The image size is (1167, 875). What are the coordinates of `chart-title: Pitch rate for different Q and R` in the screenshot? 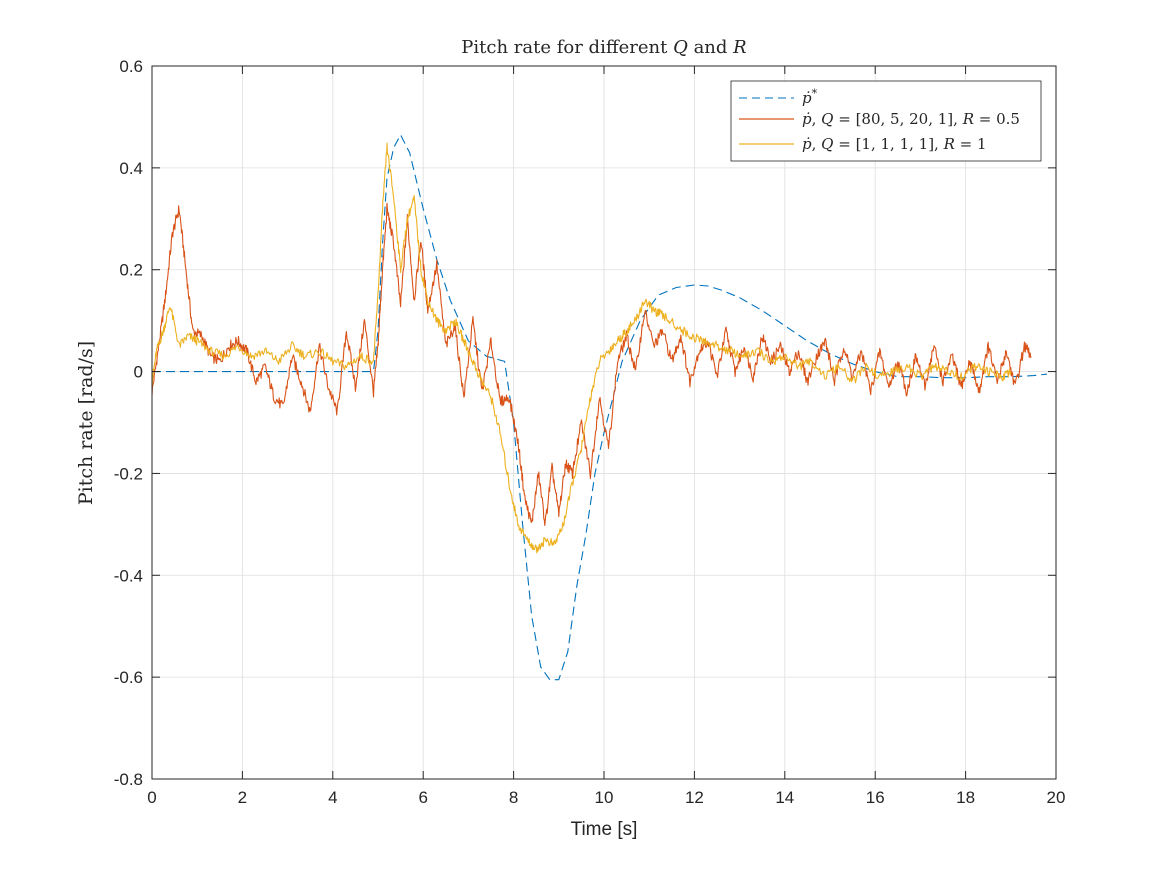 It's located at (603, 47).